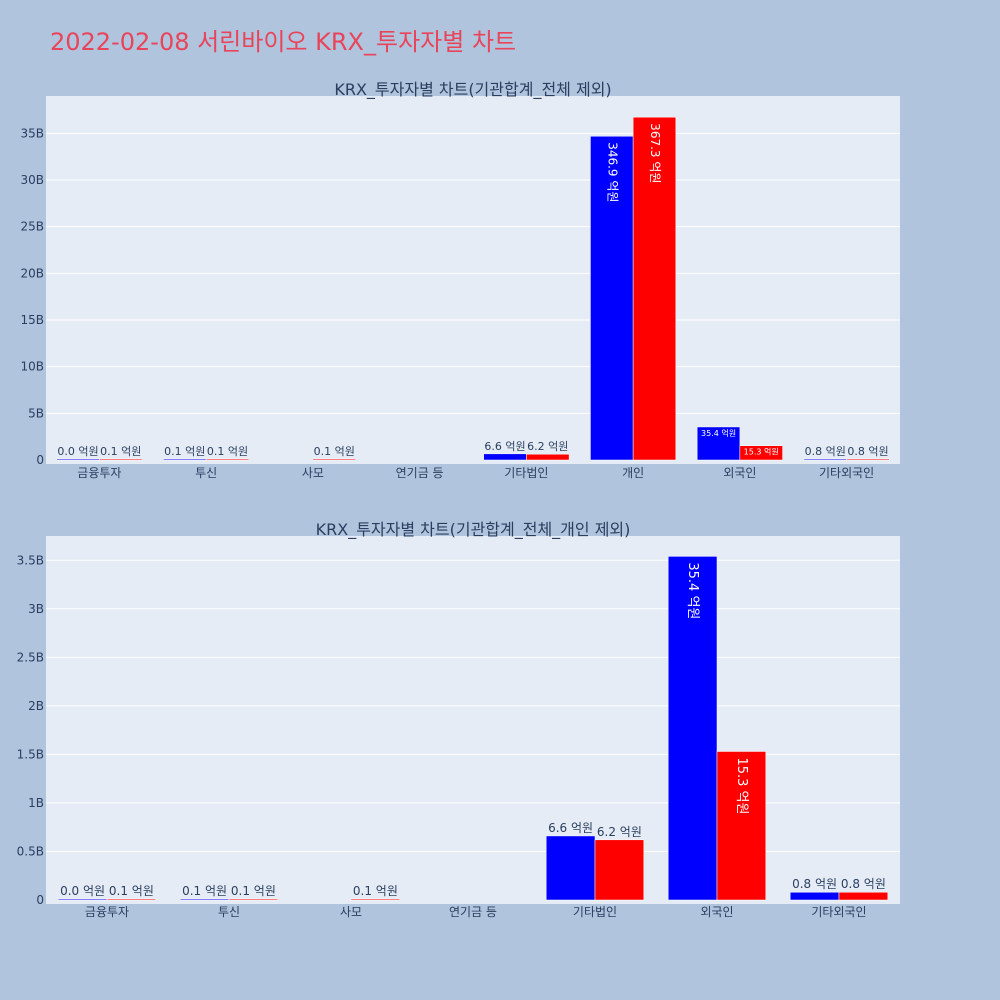 Image resolution: width=1000 pixels, height=1000 pixels. What do you see at coordinates (473, 530) in the screenshot?
I see `chart-title: KRX_투자자별 차트(기관합계_전체_개인 제외)` at bounding box center [473, 530].